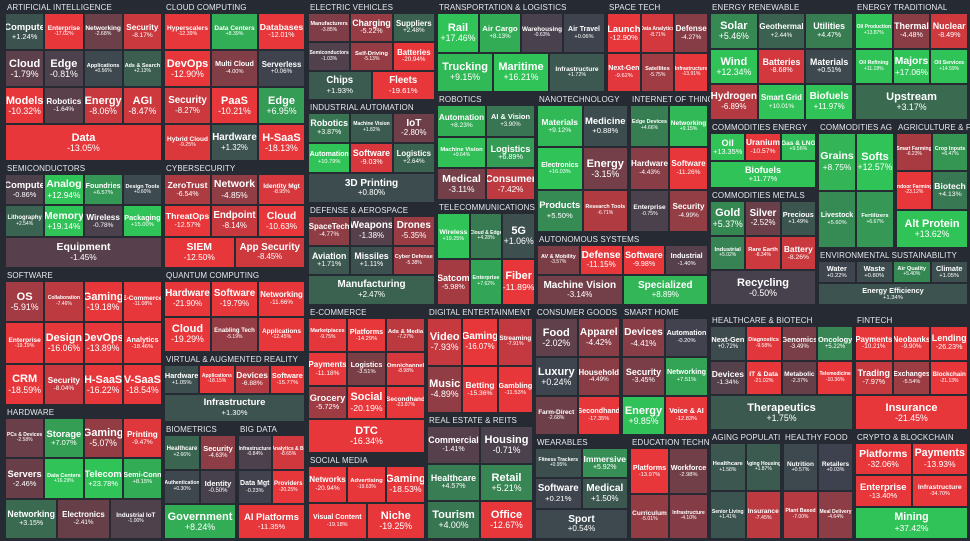  What do you see at coordinates (506, 482) in the screenshot?
I see `tile: Retail +5.21%` at bounding box center [506, 482].